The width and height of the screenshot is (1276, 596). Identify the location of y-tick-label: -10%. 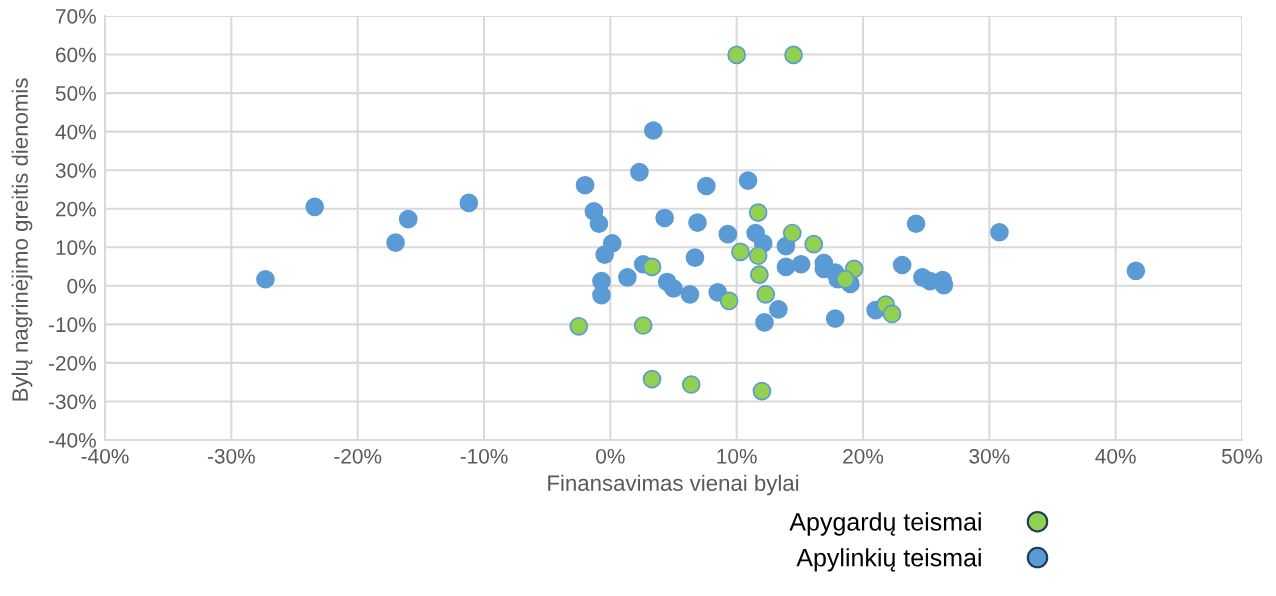
(72, 325).